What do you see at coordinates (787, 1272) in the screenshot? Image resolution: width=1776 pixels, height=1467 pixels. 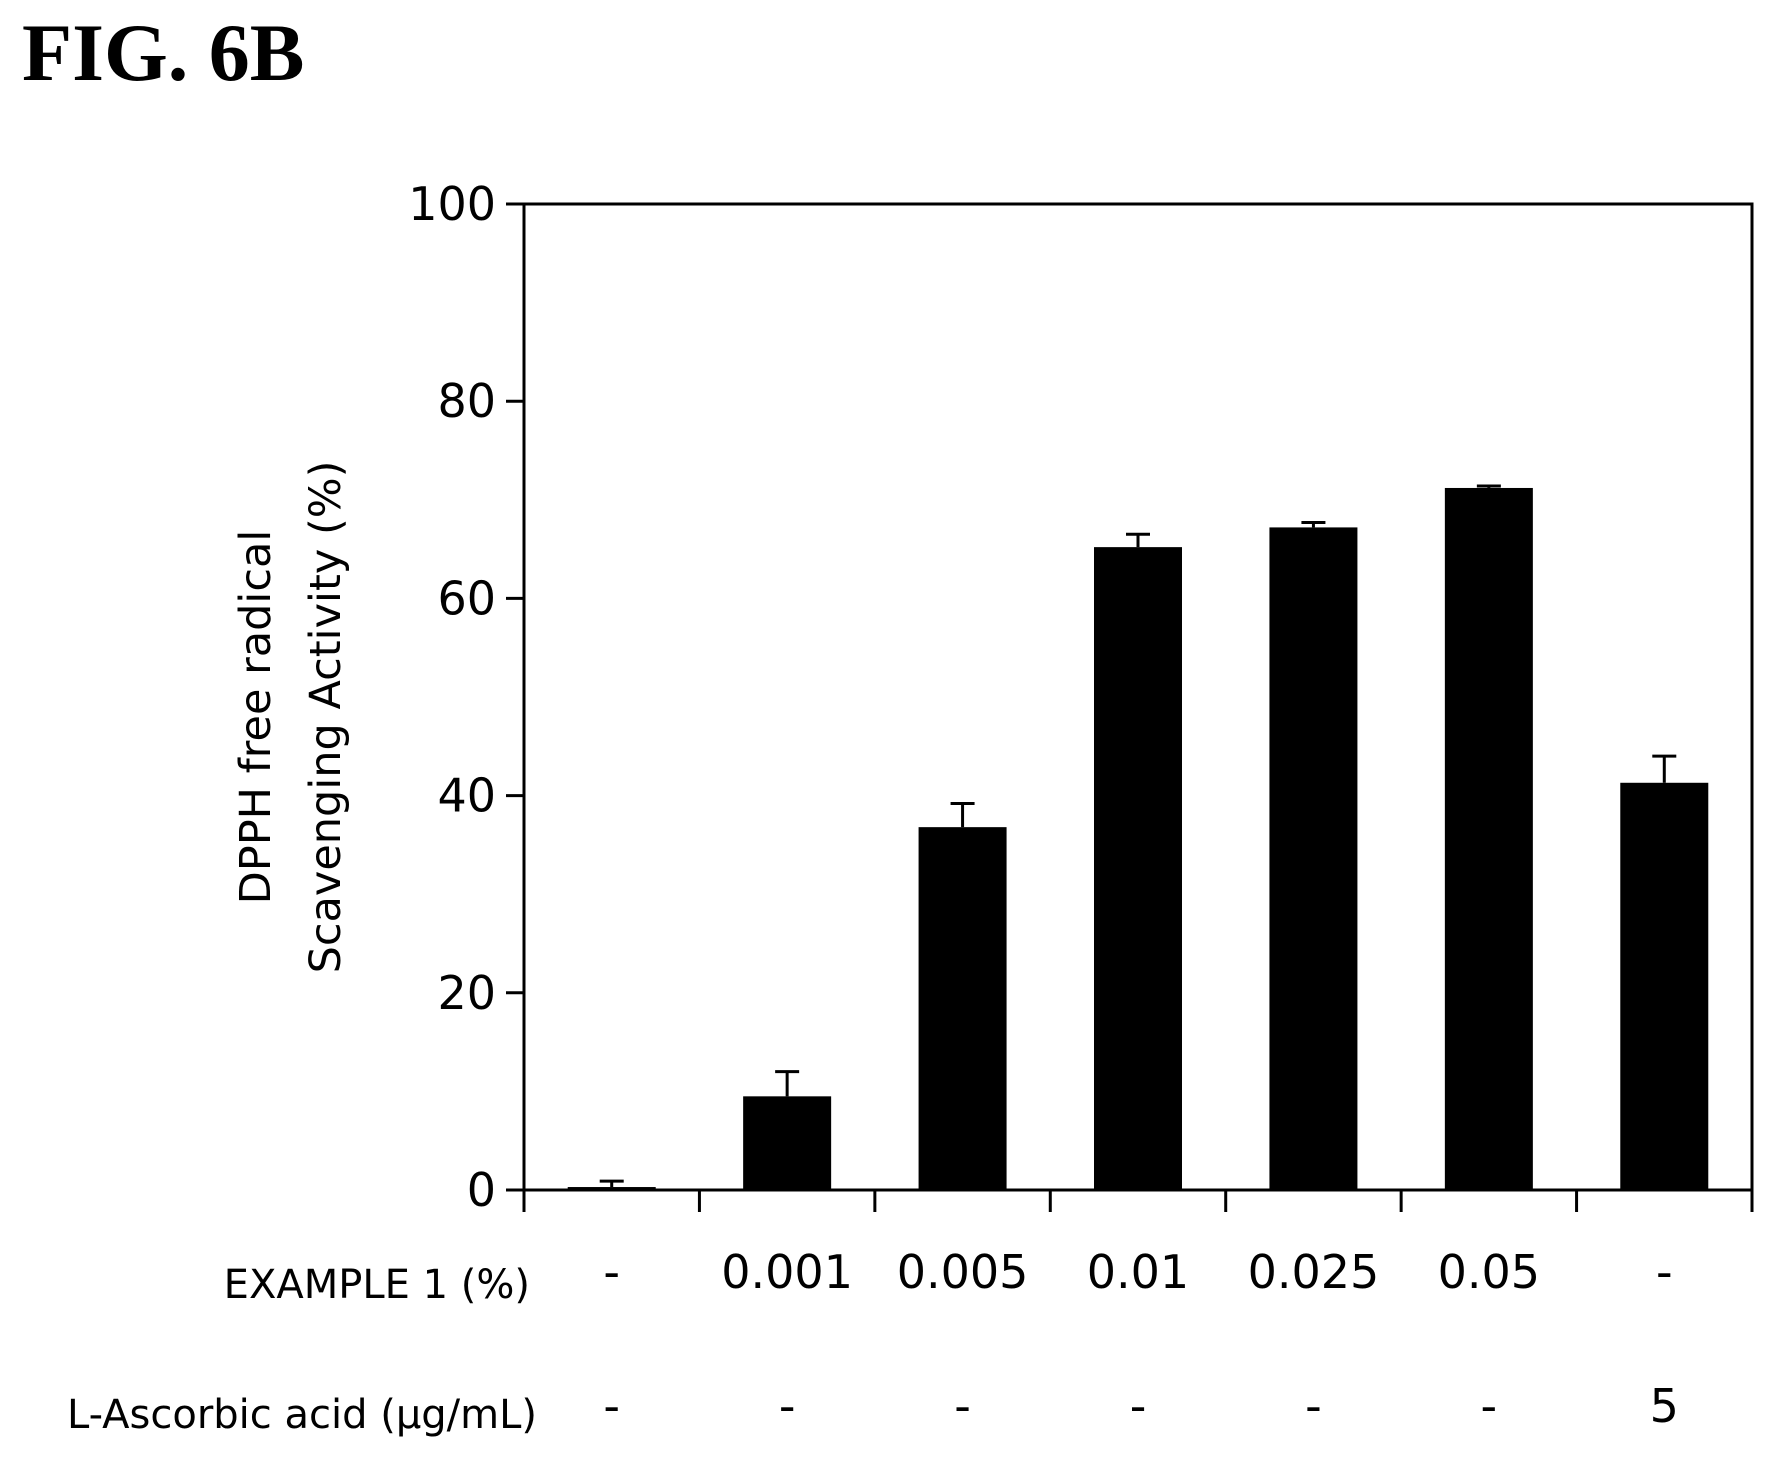 I see `row-value: 0.001` at bounding box center [787, 1272].